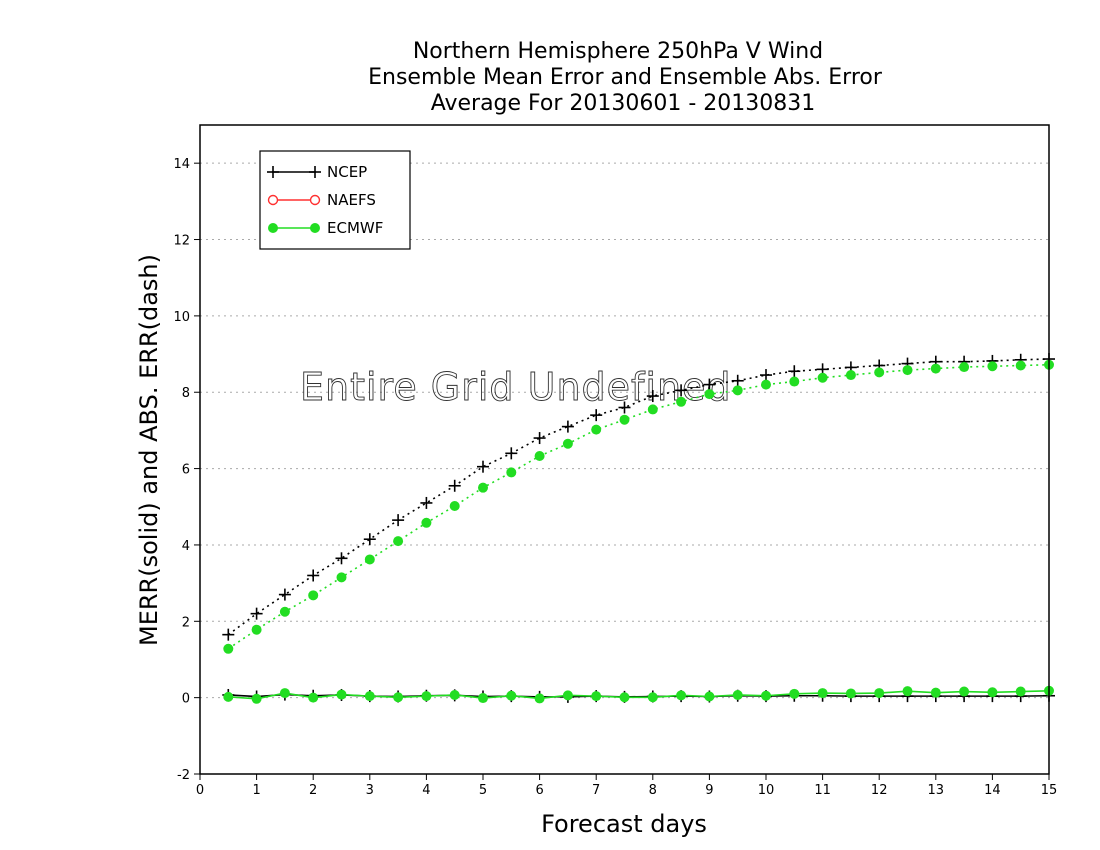 The width and height of the screenshot is (1100, 850). Describe the element at coordinates (709, 790) in the screenshot. I see `x-tick-label: 9` at that location.